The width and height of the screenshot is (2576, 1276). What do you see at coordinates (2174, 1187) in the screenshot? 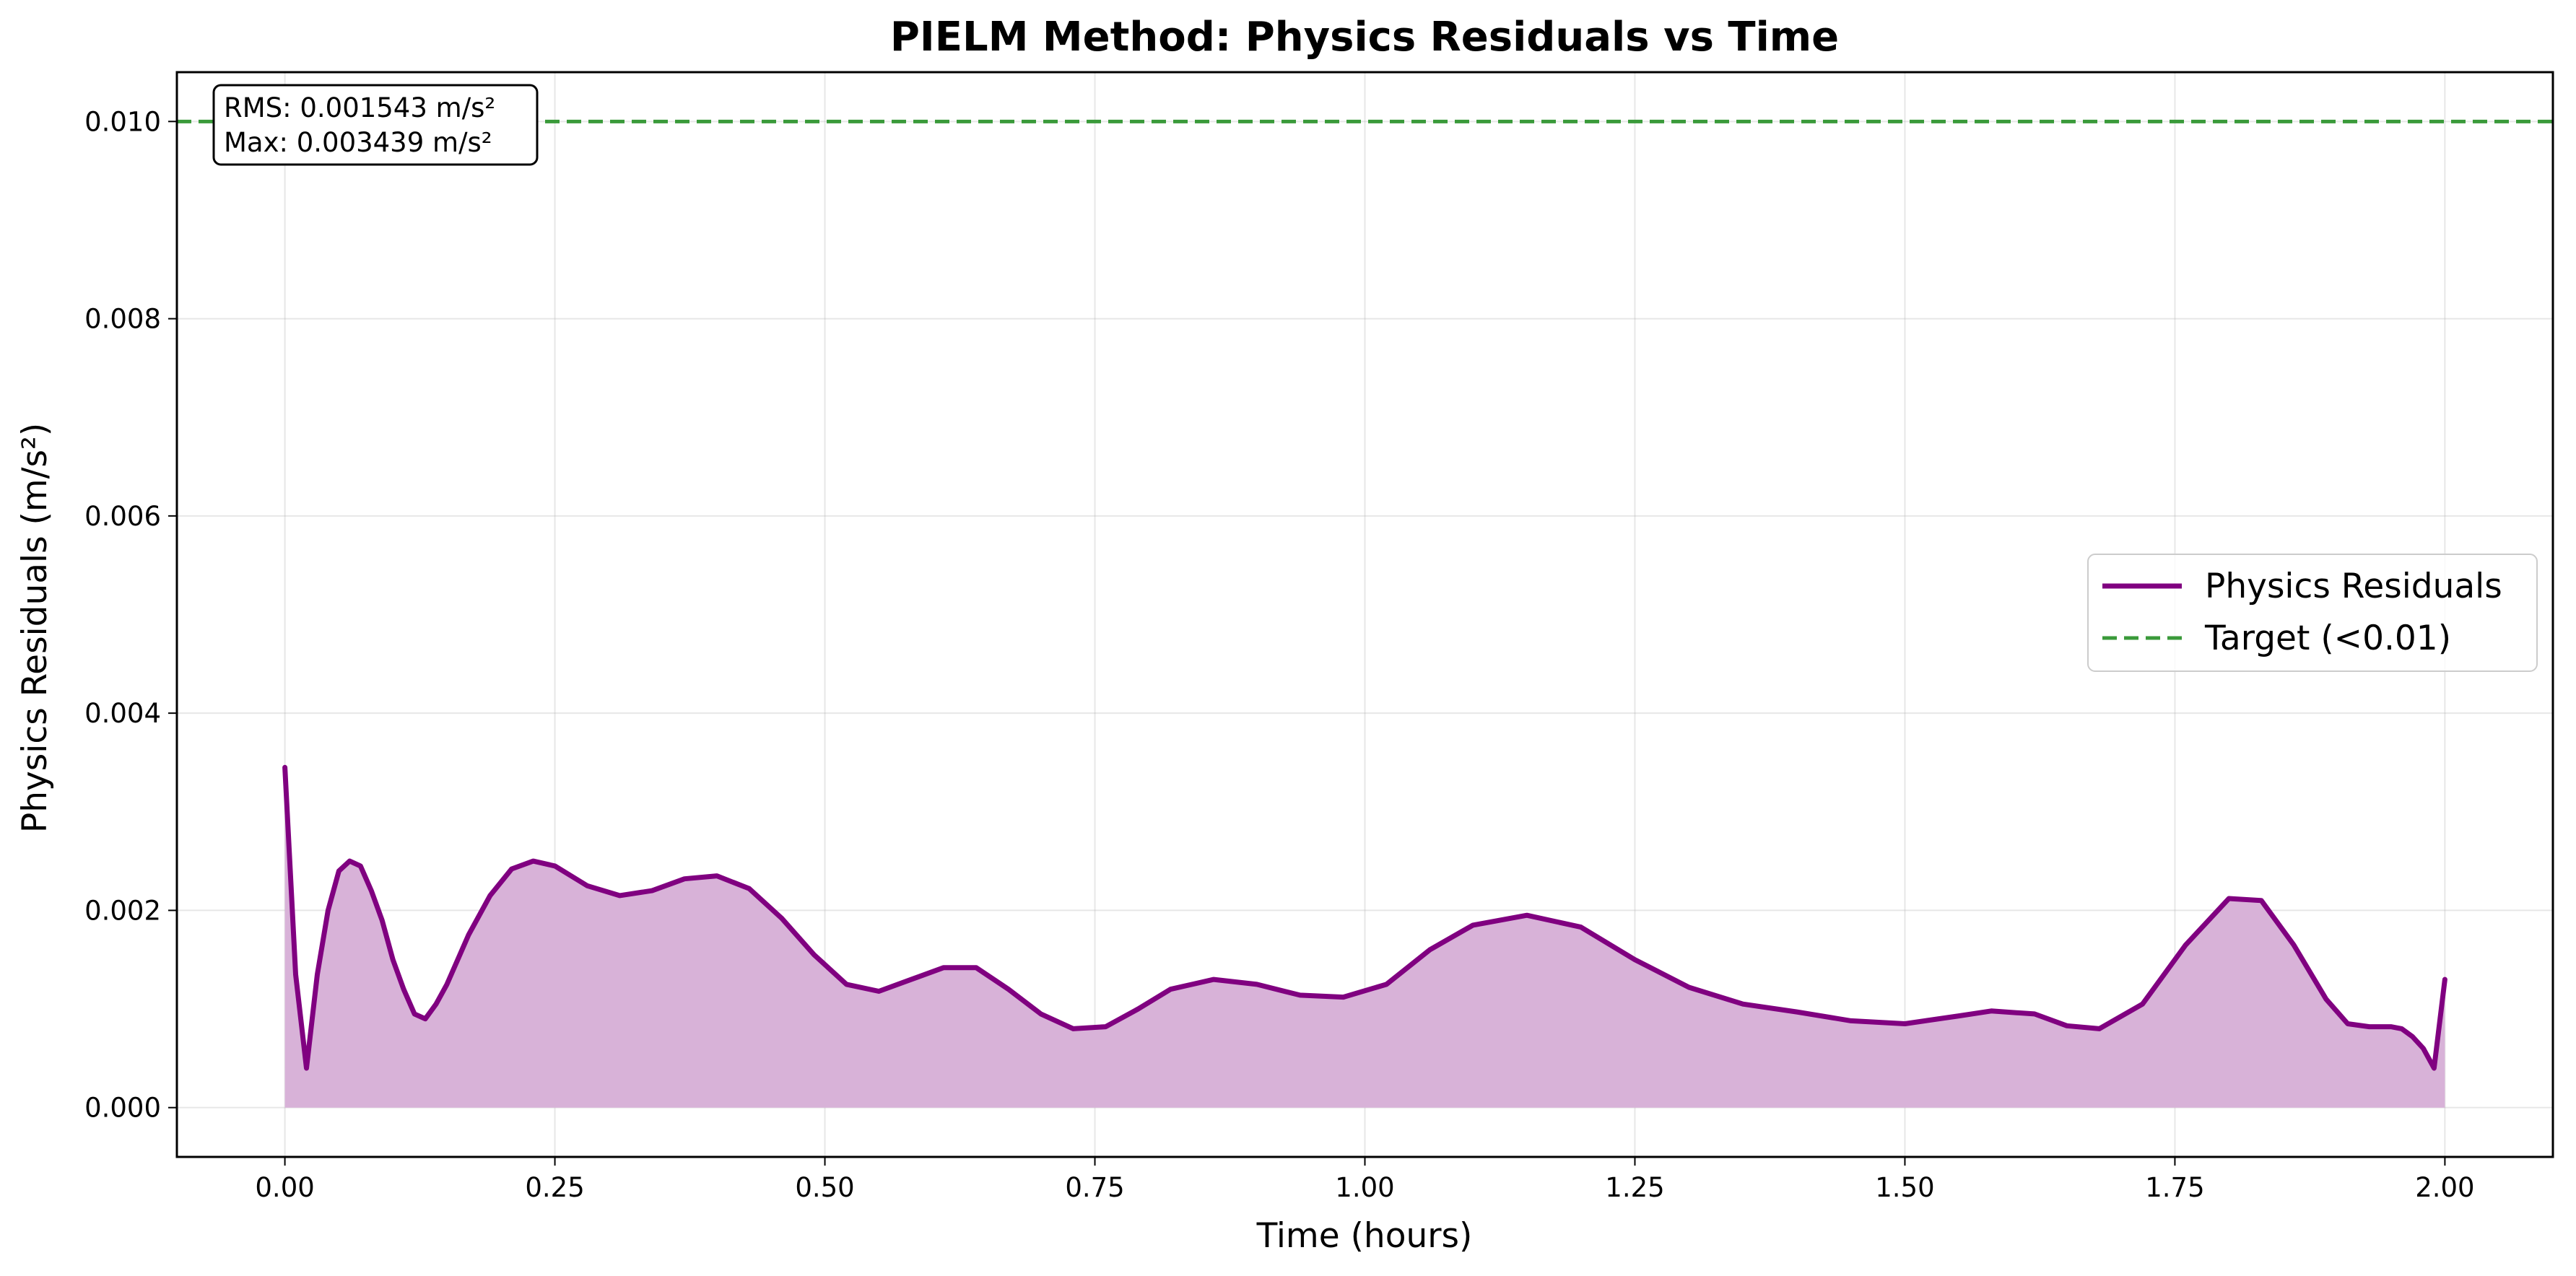
I see `x-tick-label: 1.75` at bounding box center [2174, 1187].